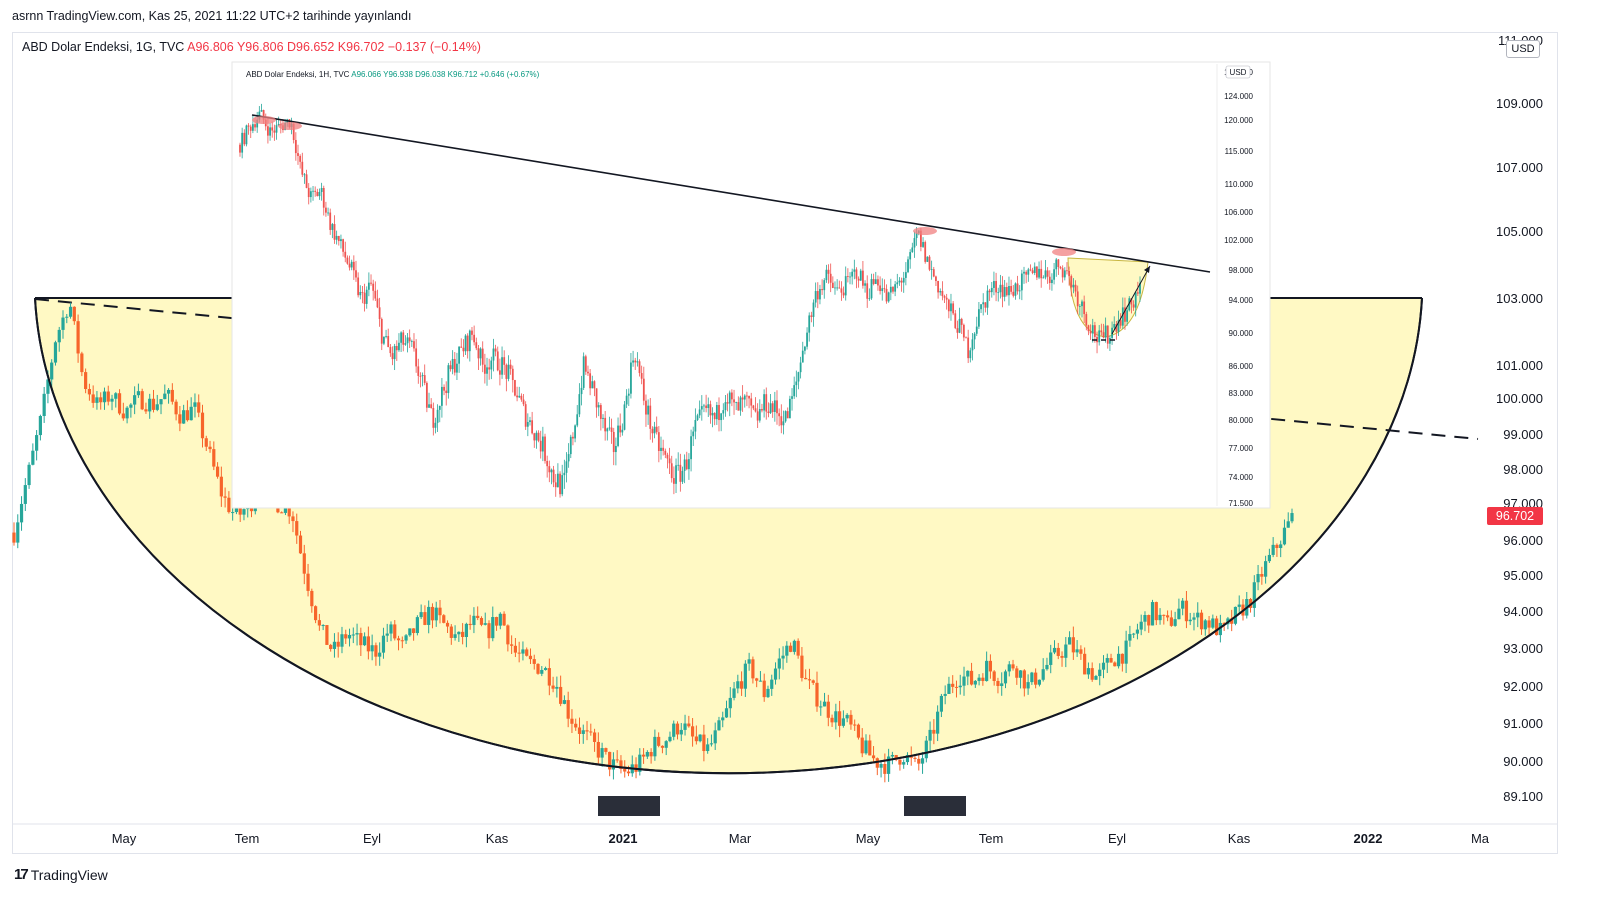 The width and height of the screenshot is (1600, 912). I want to click on currency-button: USD, so click(1523, 49).